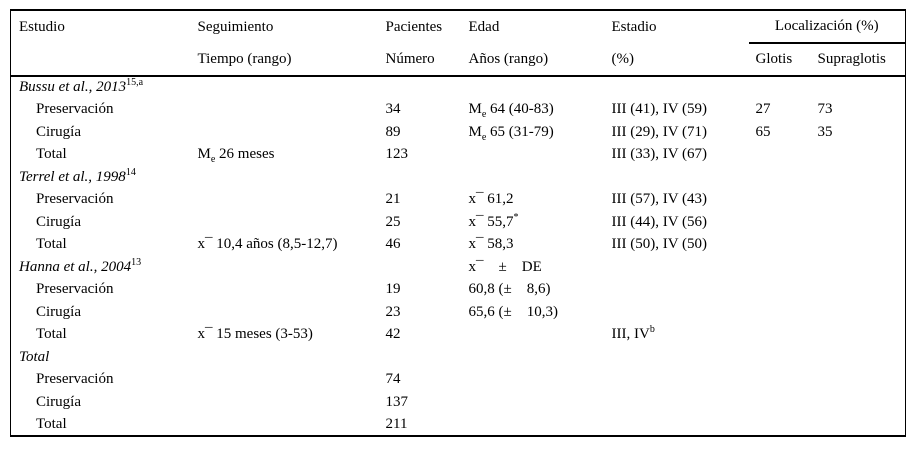 This screenshot has height=451, width=913. I want to click on cell: 65,6 (± 10,3), so click(513, 311).